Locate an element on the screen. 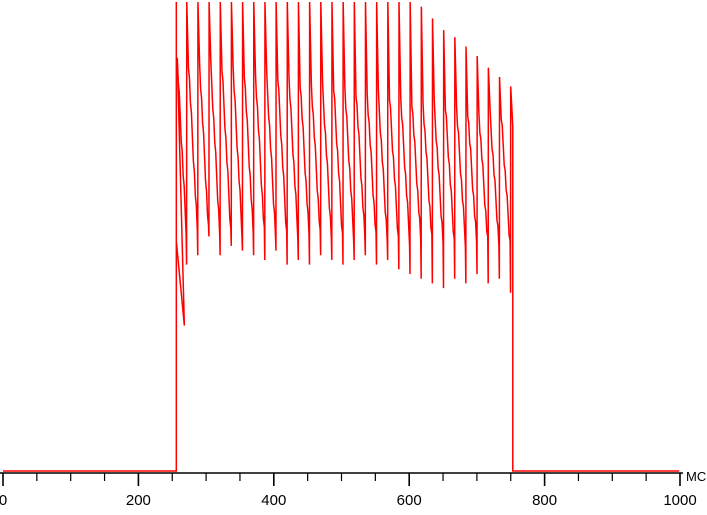 This screenshot has height=515, width=707. x-axis-group: 0 200 400 600 800 1000 is located at coordinates (348, 490).